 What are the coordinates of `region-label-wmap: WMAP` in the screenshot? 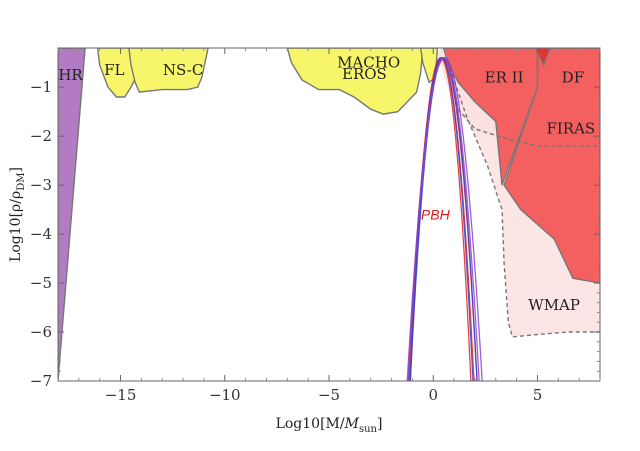 It's located at (554, 305).